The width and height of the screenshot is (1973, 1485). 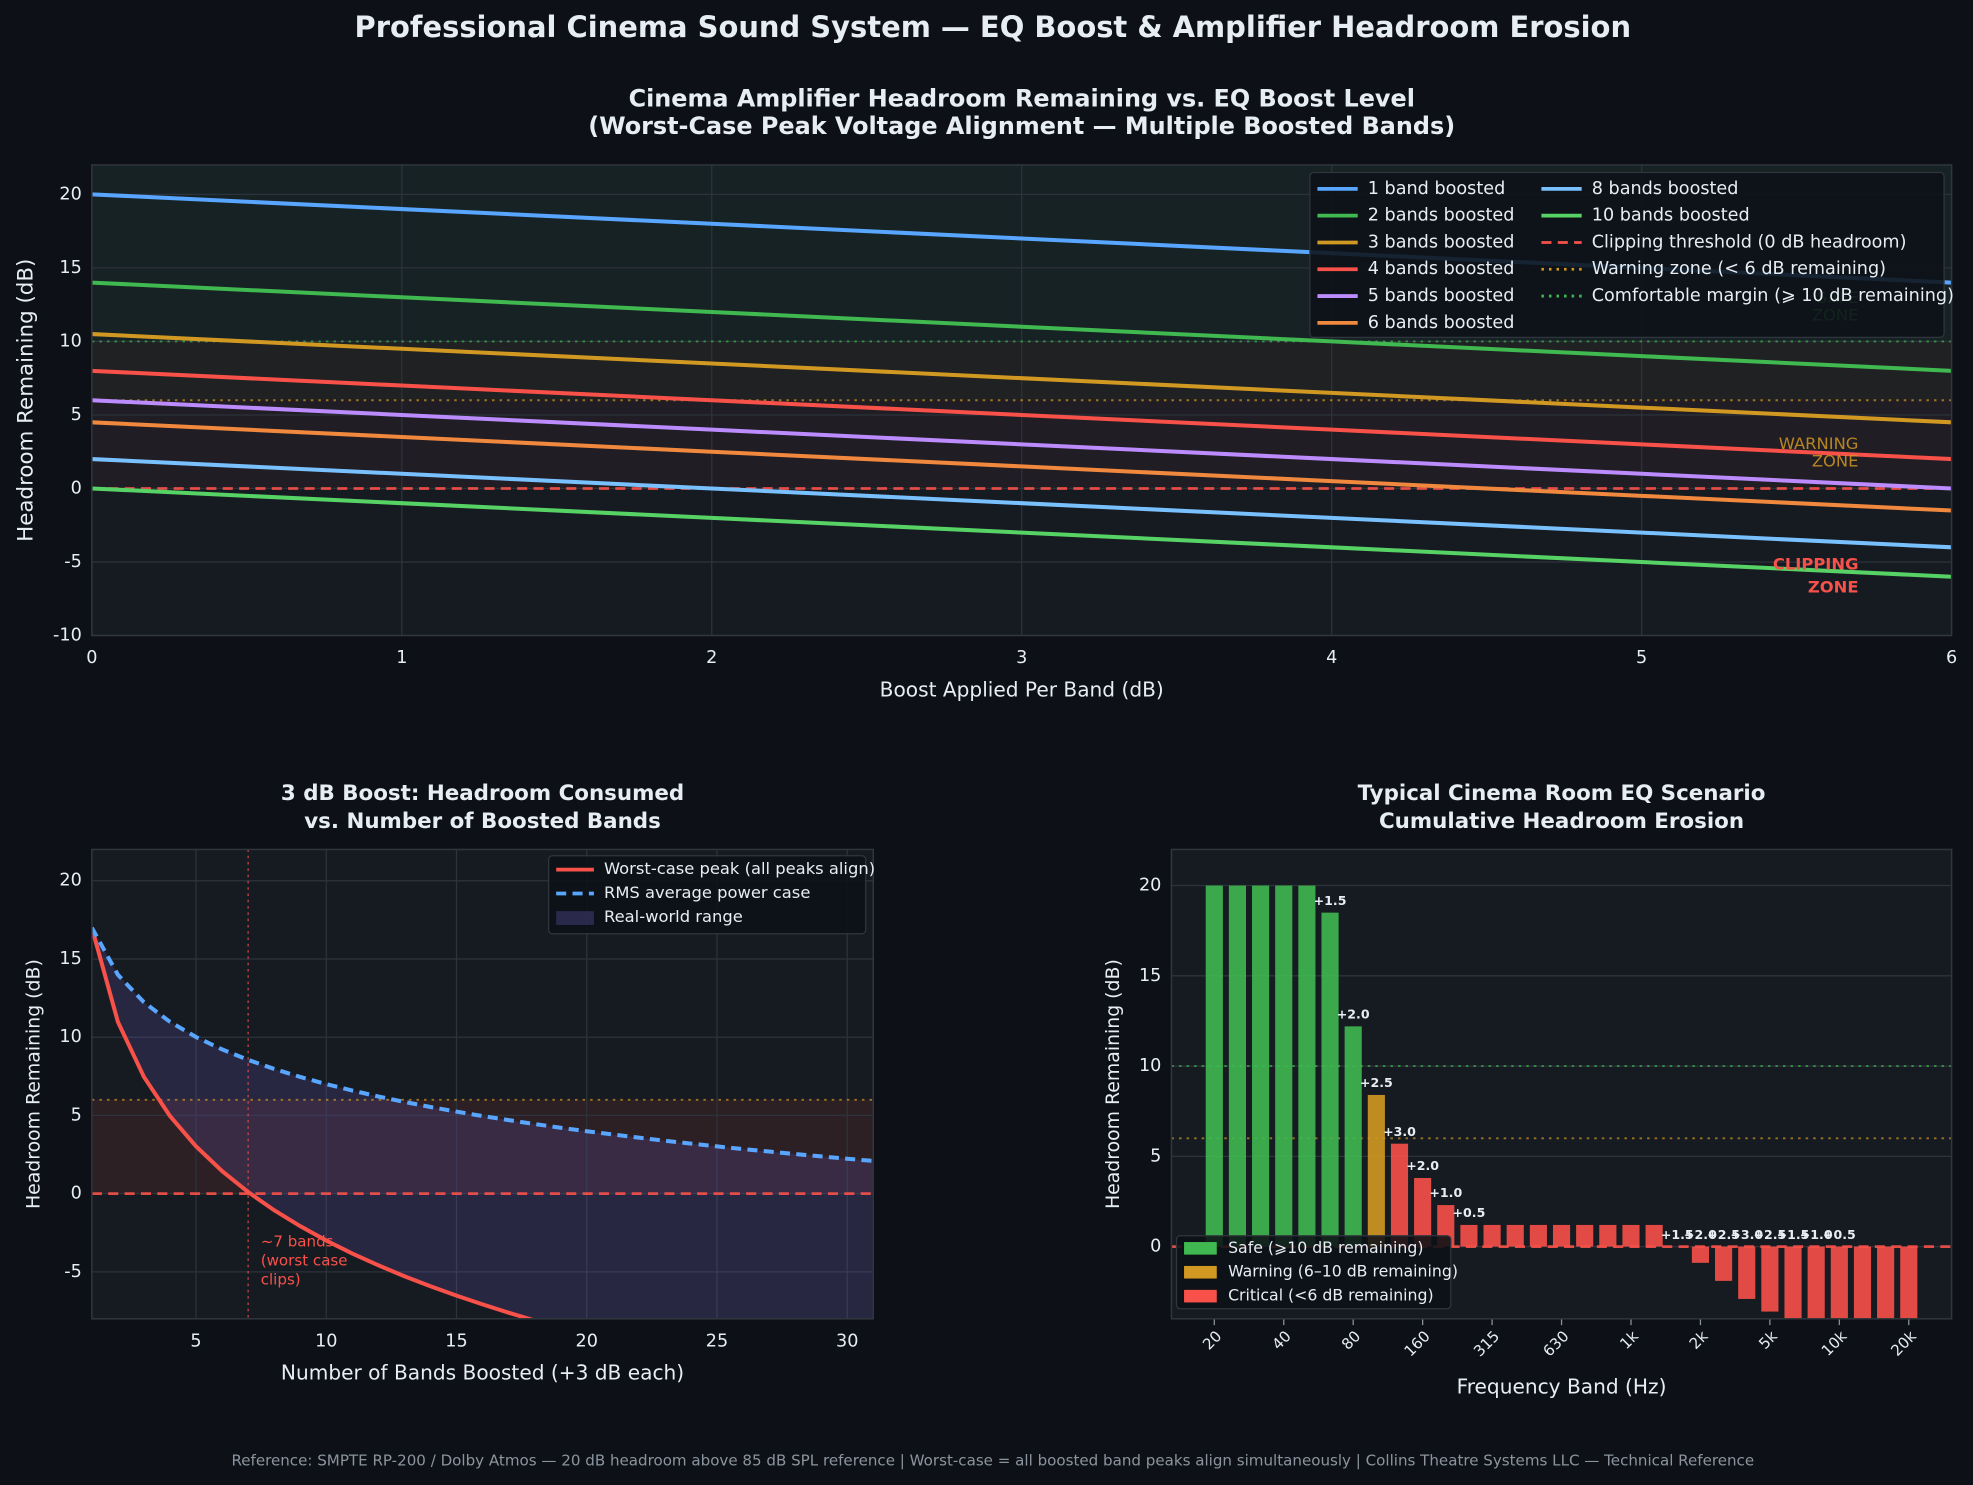 What do you see at coordinates (482, 793) in the screenshot?
I see `subplot-title: 3 dB Boost: Headroom Consumed` at bounding box center [482, 793].